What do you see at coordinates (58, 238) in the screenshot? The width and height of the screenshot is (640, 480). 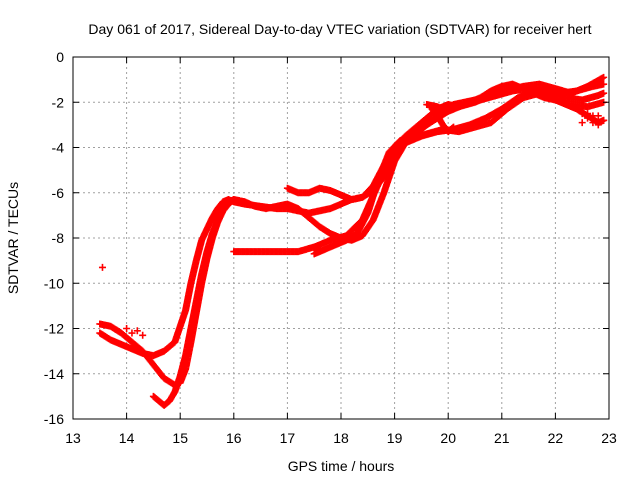 I see `y-tick-label: -8` at bounding box center [58, 238].